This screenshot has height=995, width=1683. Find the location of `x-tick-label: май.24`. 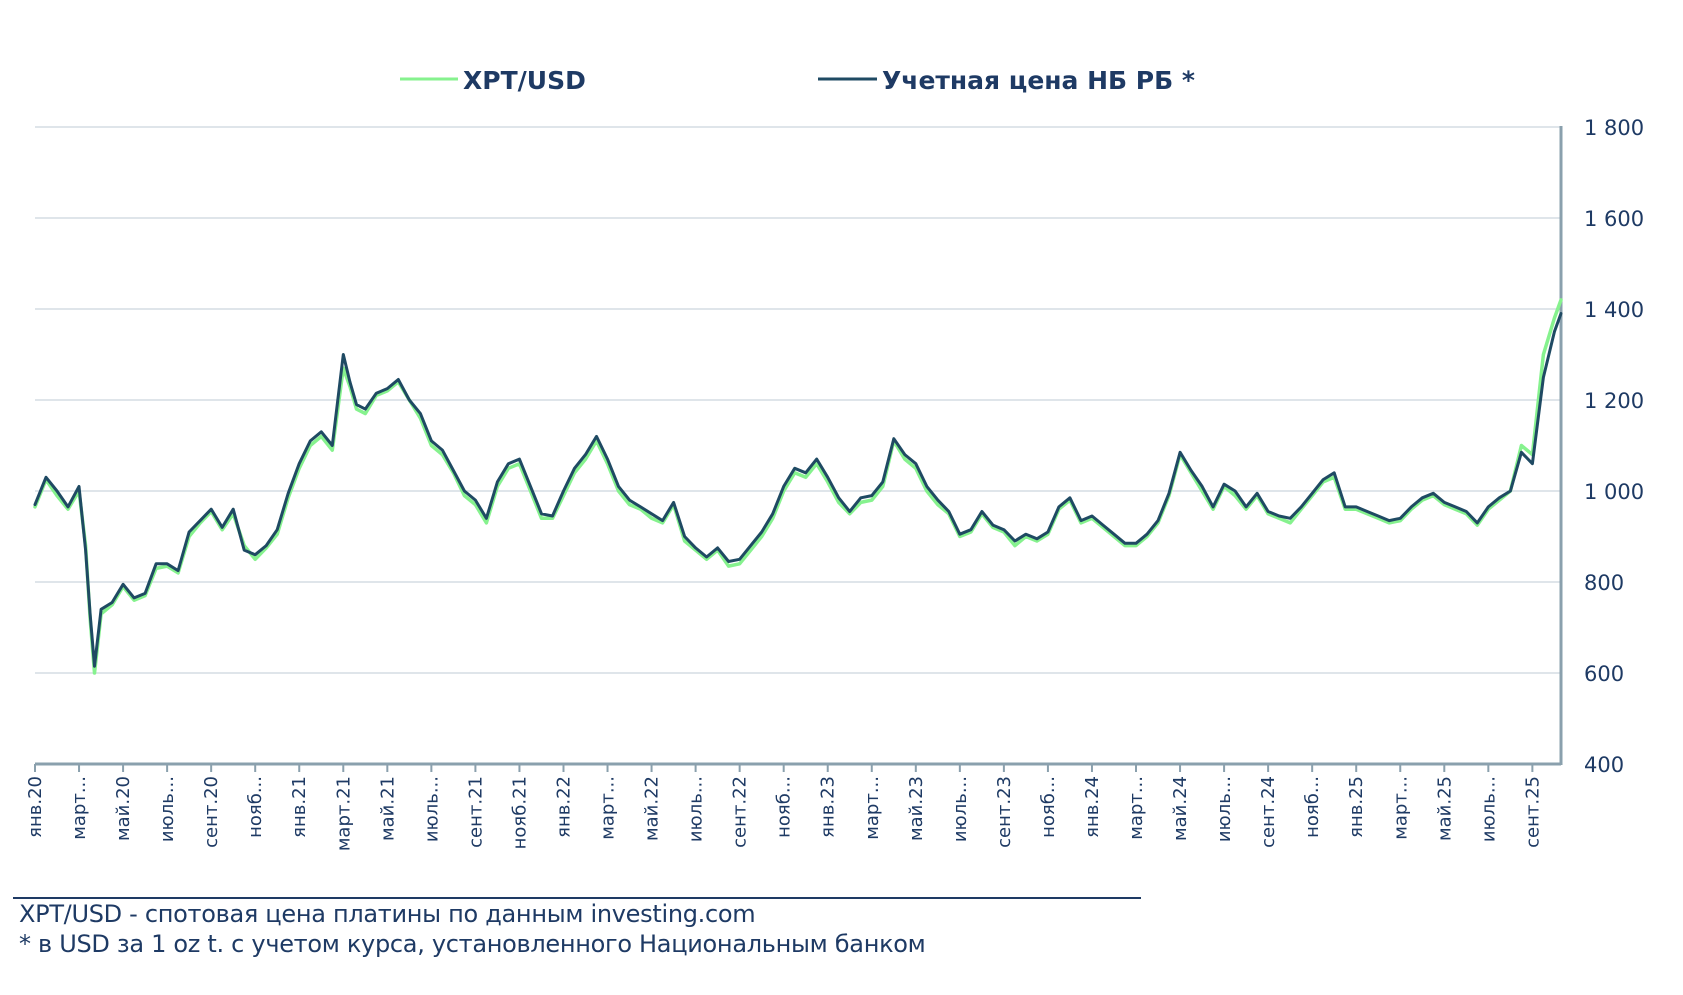

x-tick-label: май.24 is located at coordinates (1180, 808).